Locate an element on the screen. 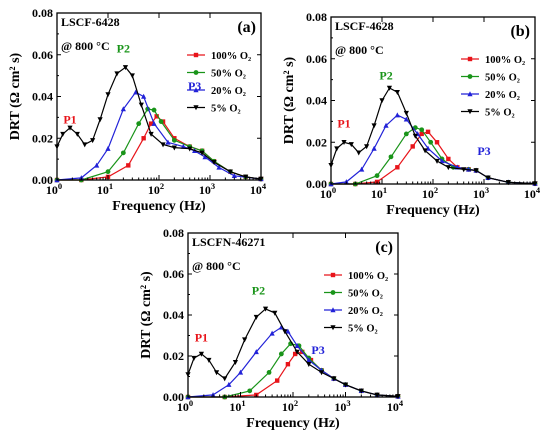  y-tick-label: 0.00 is located at coordinates (173, 397).